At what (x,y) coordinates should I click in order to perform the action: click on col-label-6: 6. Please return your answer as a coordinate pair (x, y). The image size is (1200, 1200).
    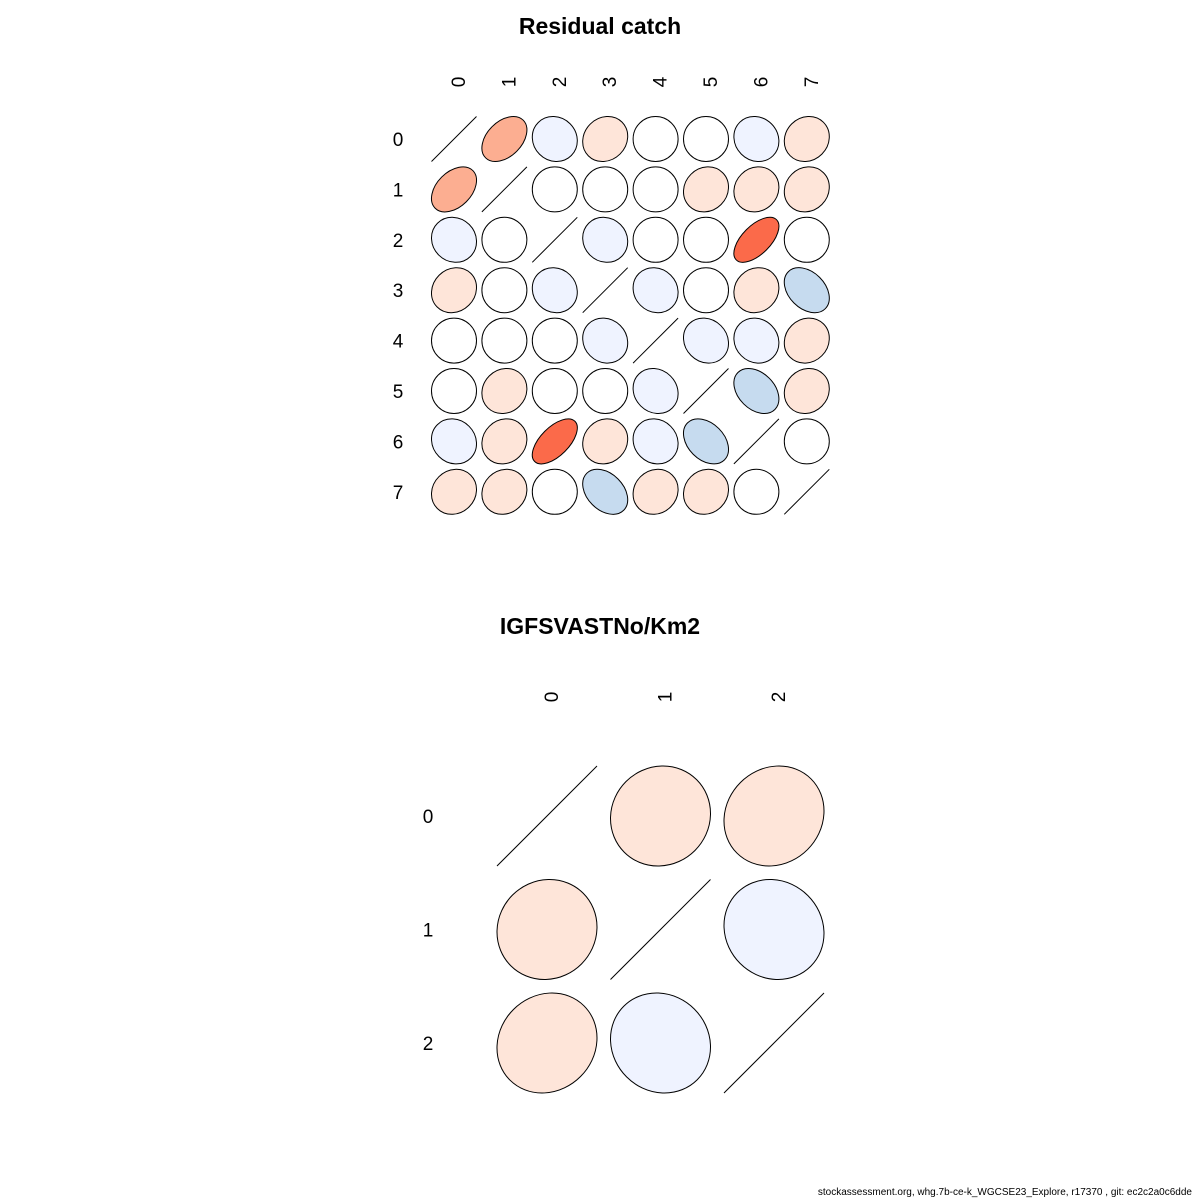
    Looking at the image, I should click on (761, 82).